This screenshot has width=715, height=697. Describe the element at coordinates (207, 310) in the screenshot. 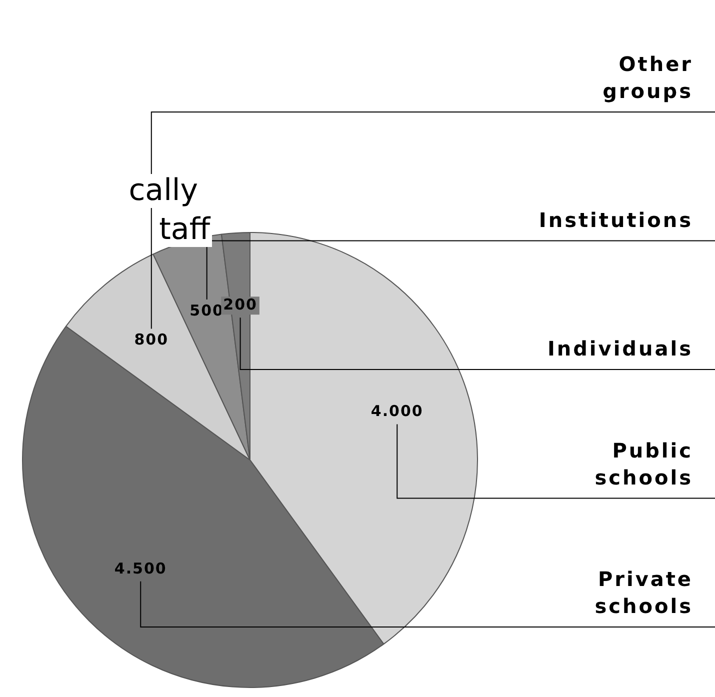

I see `data-label: 500` at that location.